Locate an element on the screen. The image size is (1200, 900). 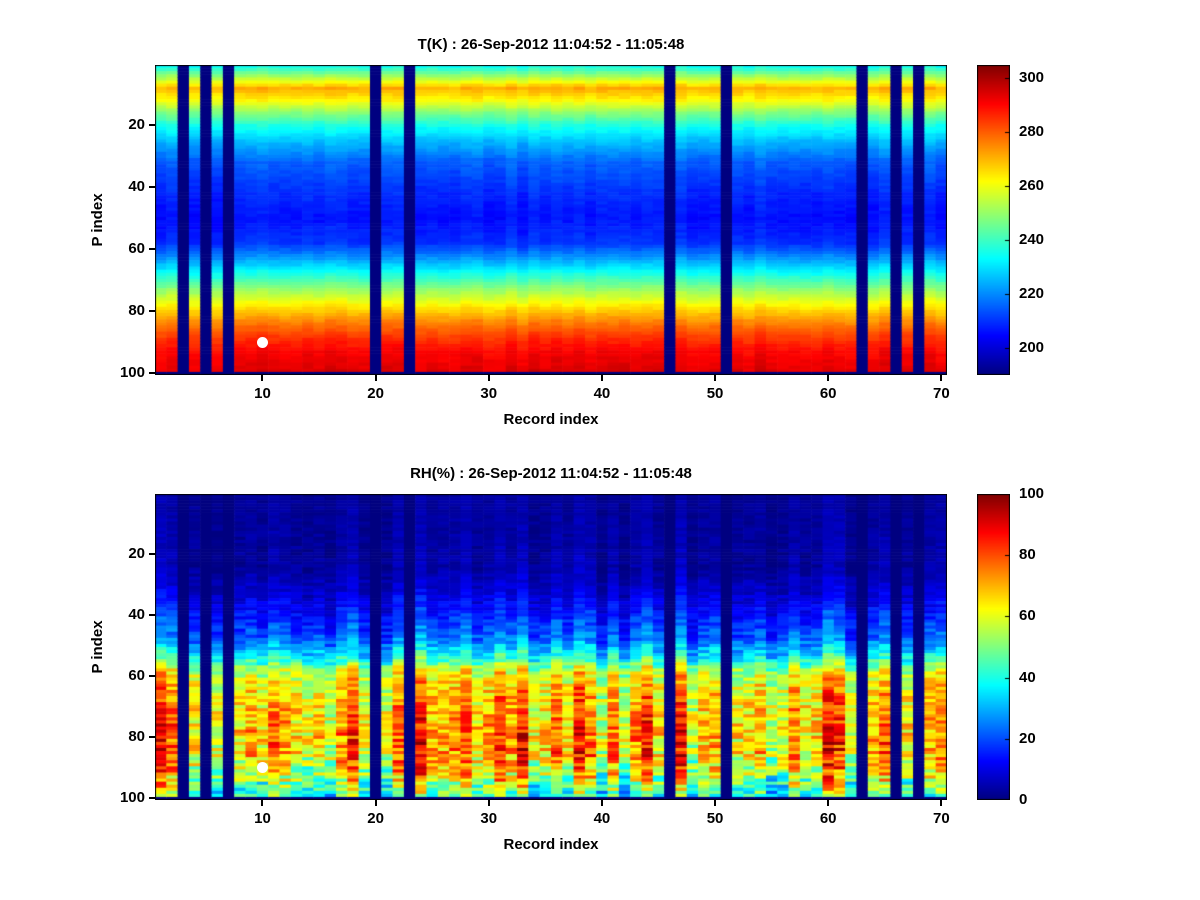
colorbar-tick-label: 20 is located at coordinates (1027, 738).